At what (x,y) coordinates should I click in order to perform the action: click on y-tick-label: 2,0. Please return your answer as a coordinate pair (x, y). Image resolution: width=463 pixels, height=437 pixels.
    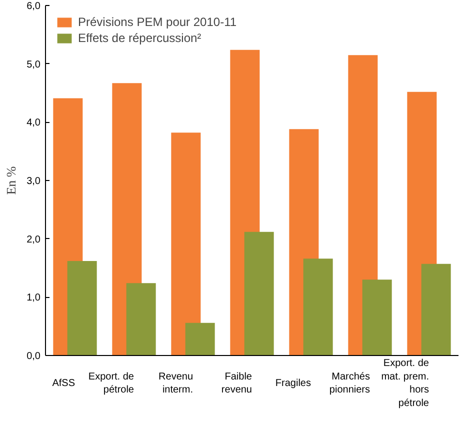
    Looking at the image, I should click on (33, 240).